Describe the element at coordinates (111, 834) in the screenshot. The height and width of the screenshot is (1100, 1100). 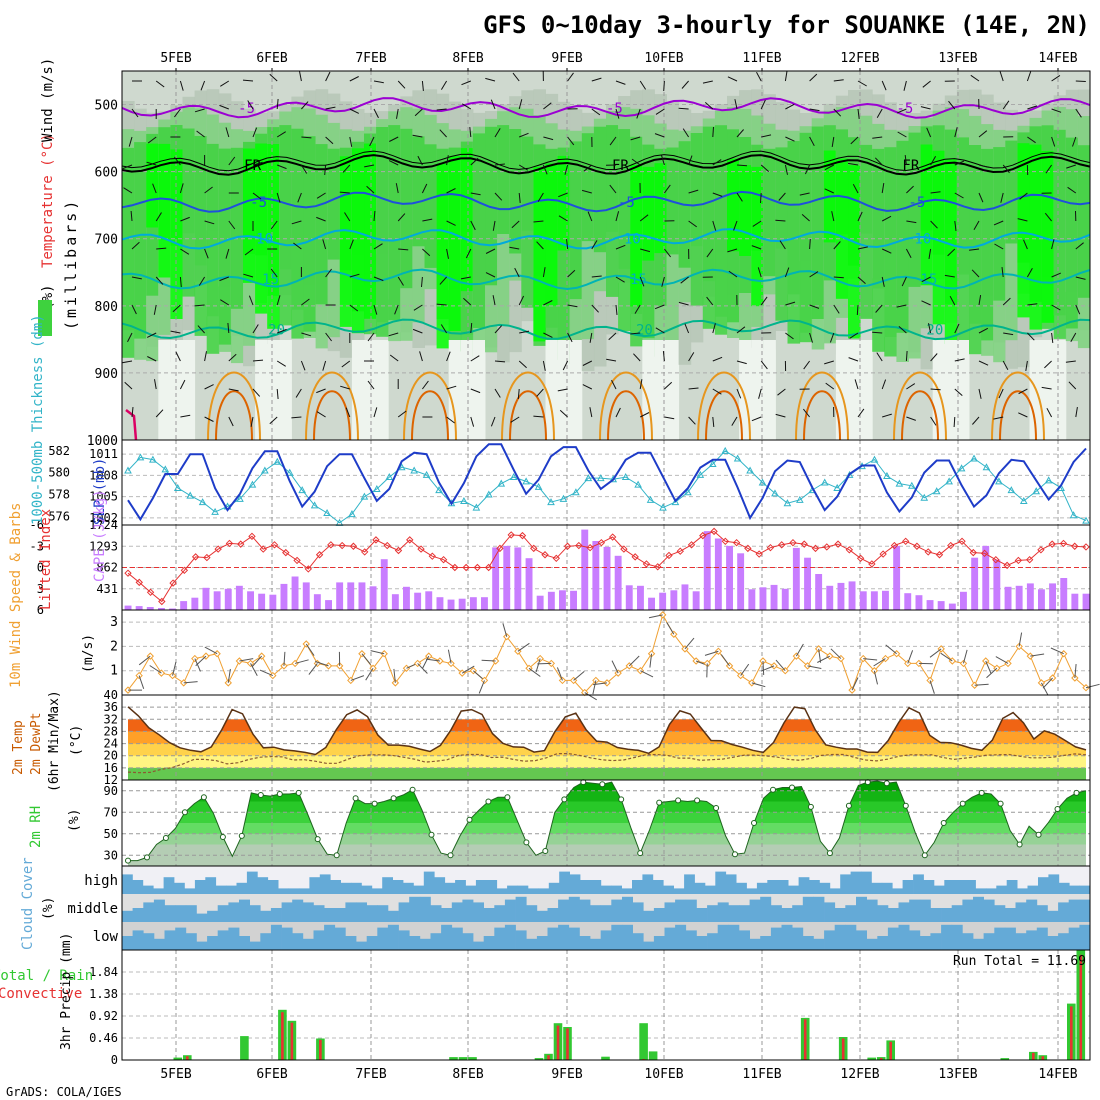
I see `y-tick-label: 50` at that location.